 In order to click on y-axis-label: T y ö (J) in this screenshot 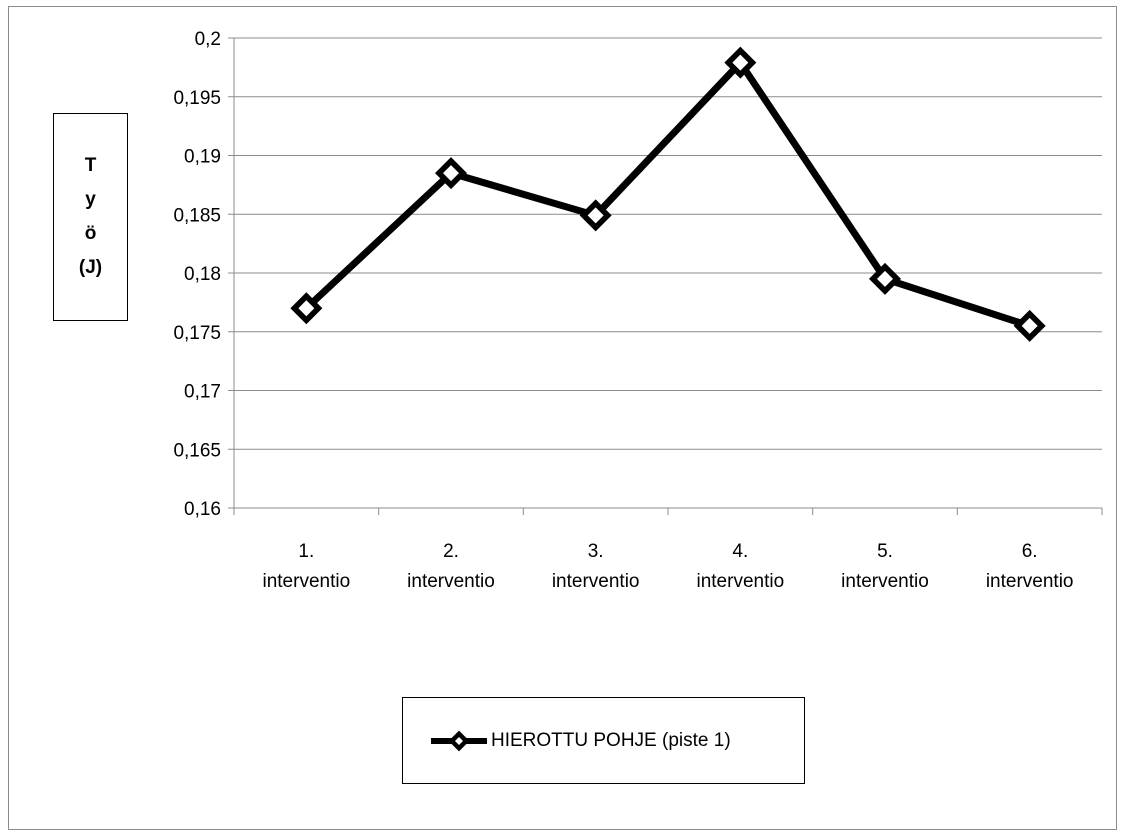, I will do `click(90, 217)`.